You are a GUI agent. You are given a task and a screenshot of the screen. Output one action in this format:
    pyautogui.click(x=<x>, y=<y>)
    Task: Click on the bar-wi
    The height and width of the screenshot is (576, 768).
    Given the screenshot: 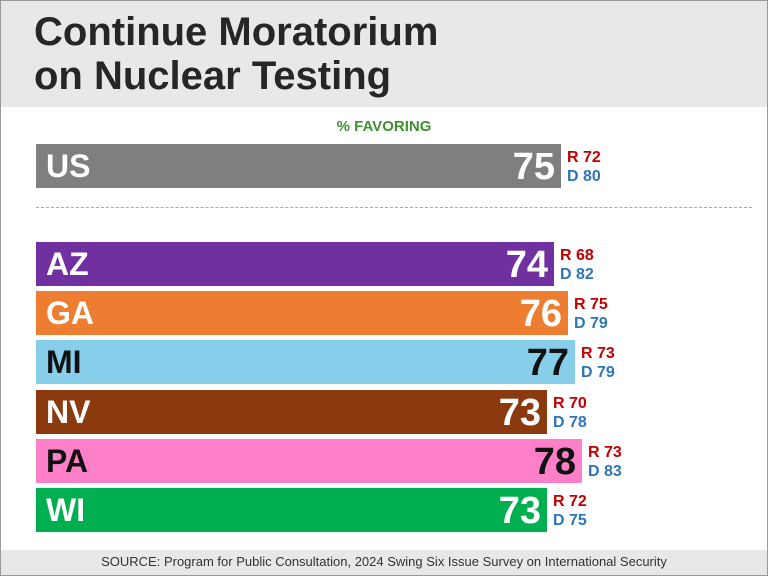 What is the action you would take?
    pyautogui.click(x=291, y=510)
    